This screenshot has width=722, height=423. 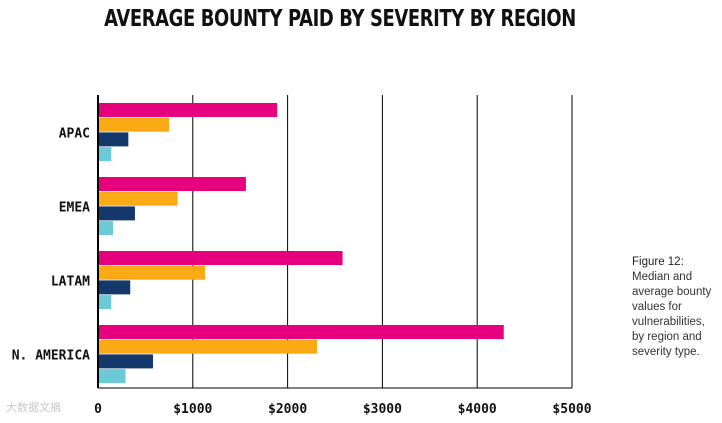 I want to click on bar-latam-high, so click(x=152, y=272).